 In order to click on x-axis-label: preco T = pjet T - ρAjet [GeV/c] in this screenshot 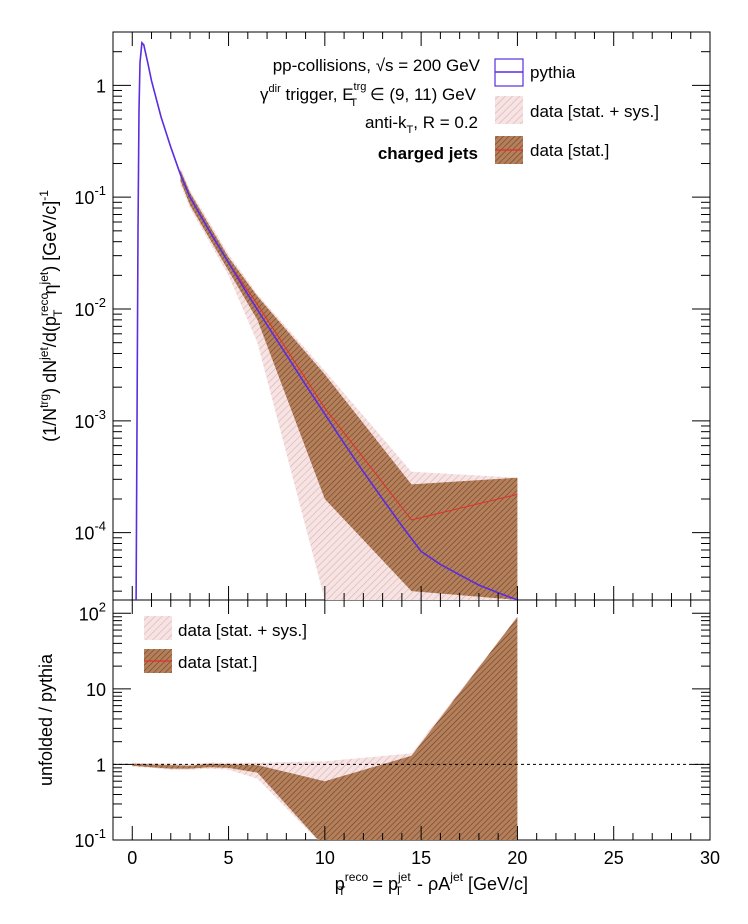, I will do `click(431, 884)`.